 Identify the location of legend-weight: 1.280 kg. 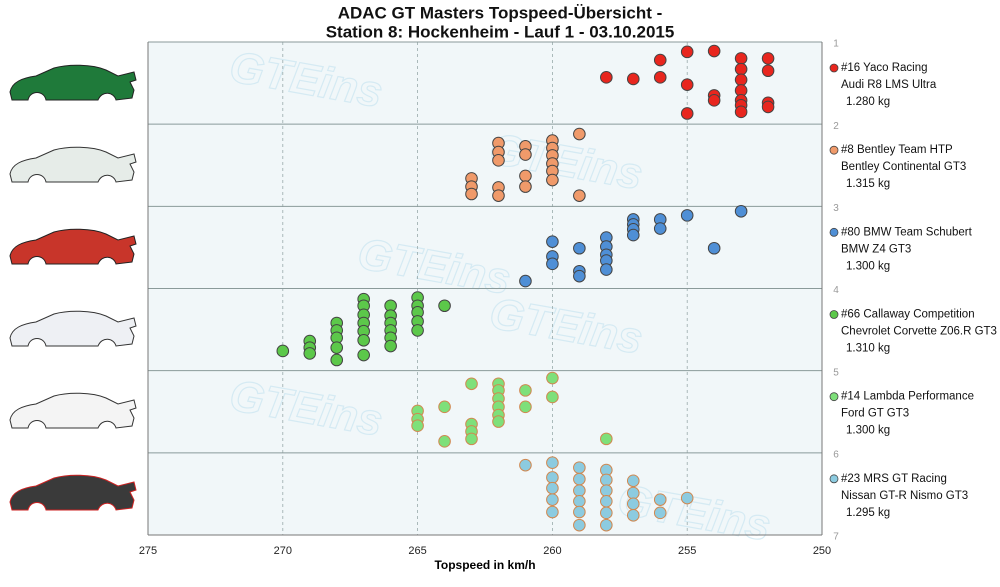
(868, 102).